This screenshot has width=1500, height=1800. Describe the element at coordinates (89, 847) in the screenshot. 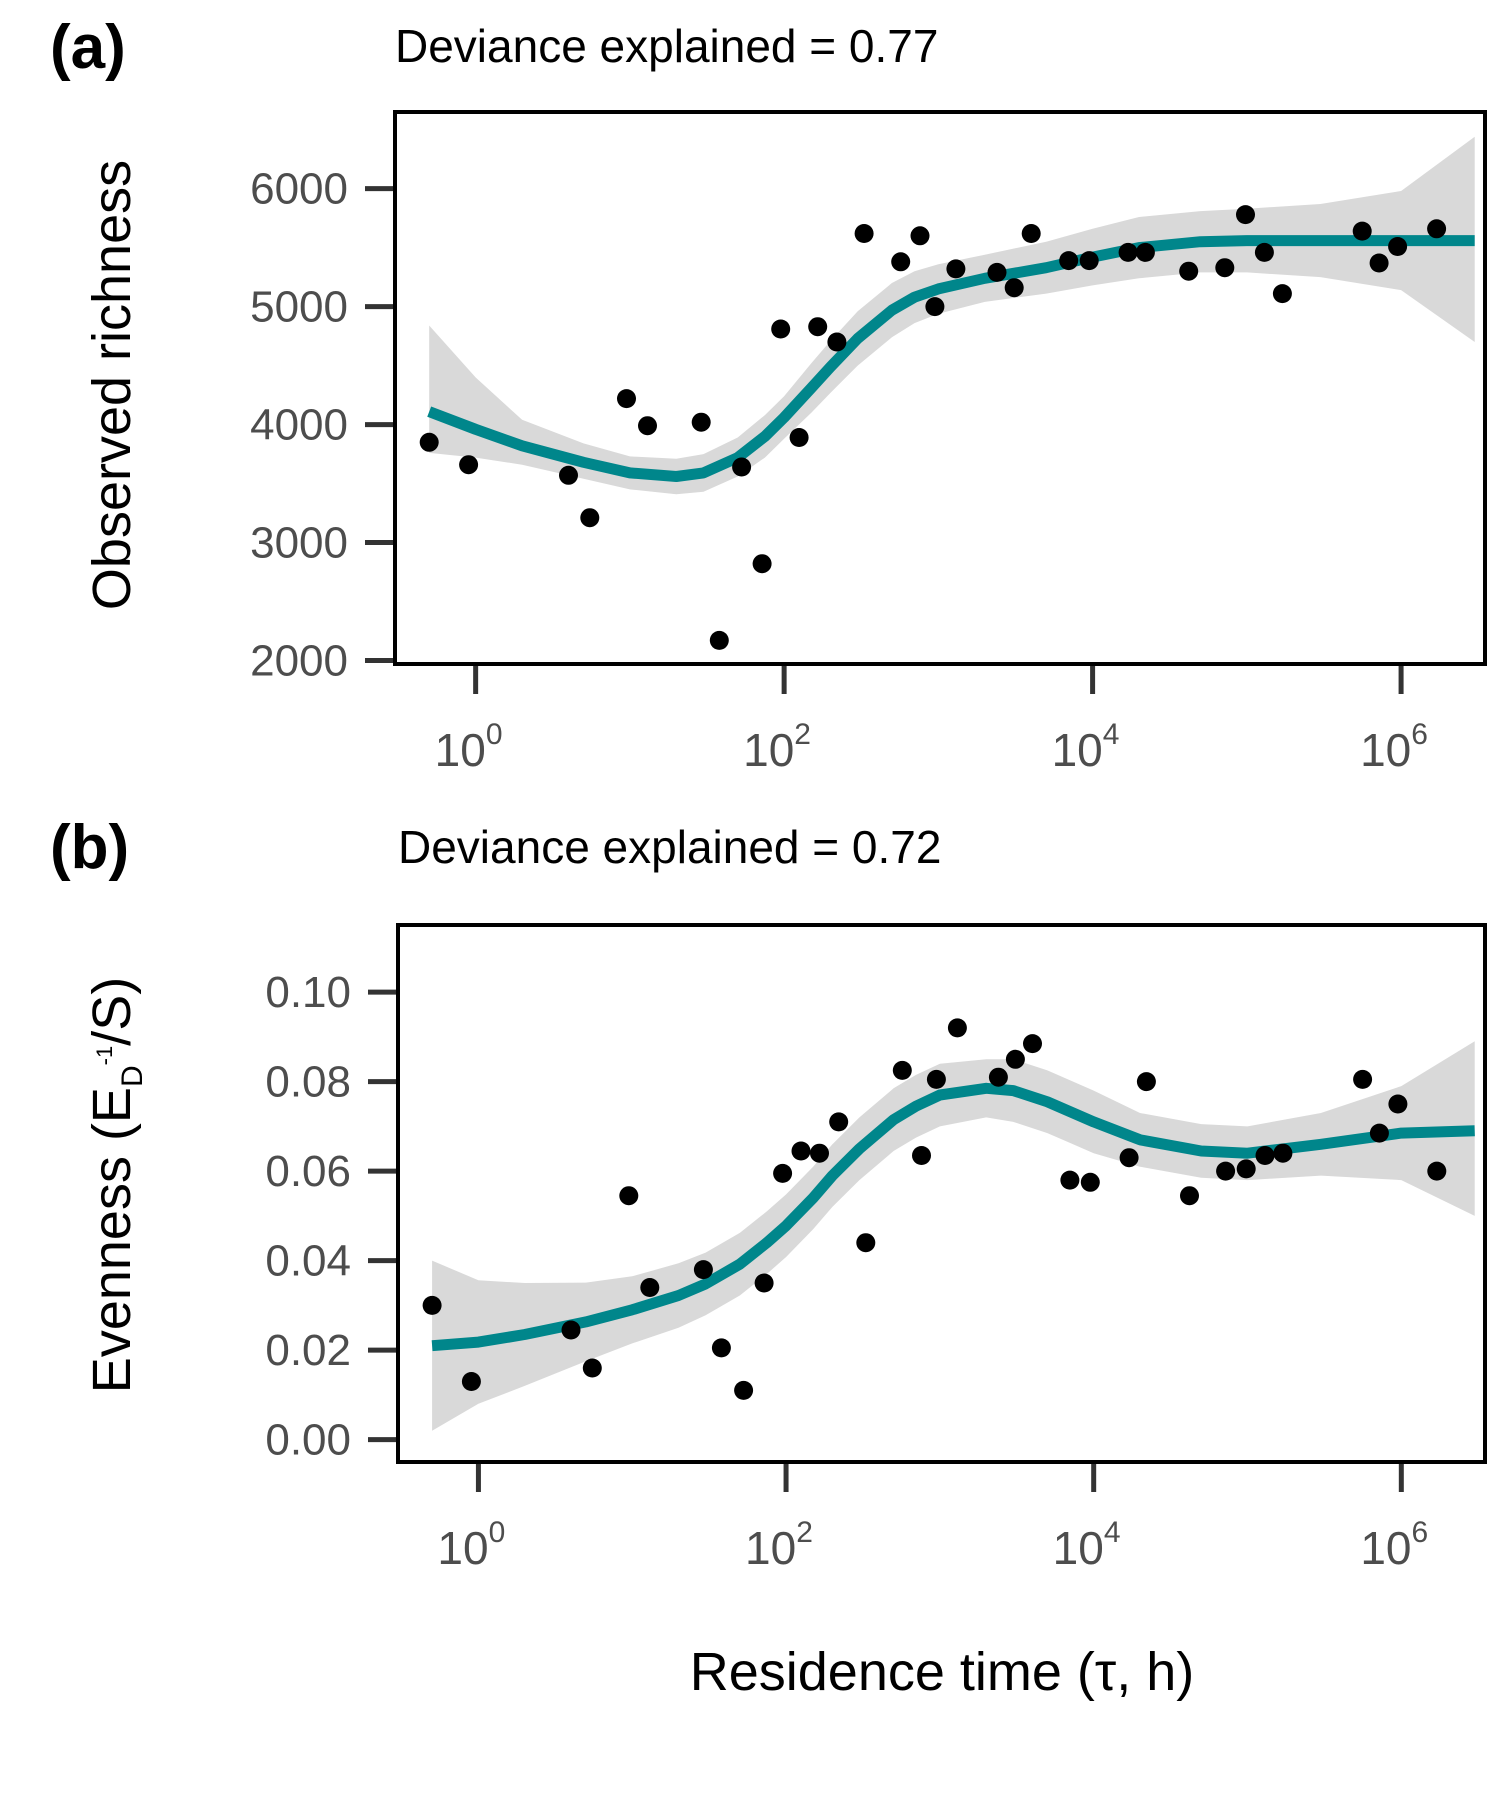

I see `panel-label-b: (b)` at that location.